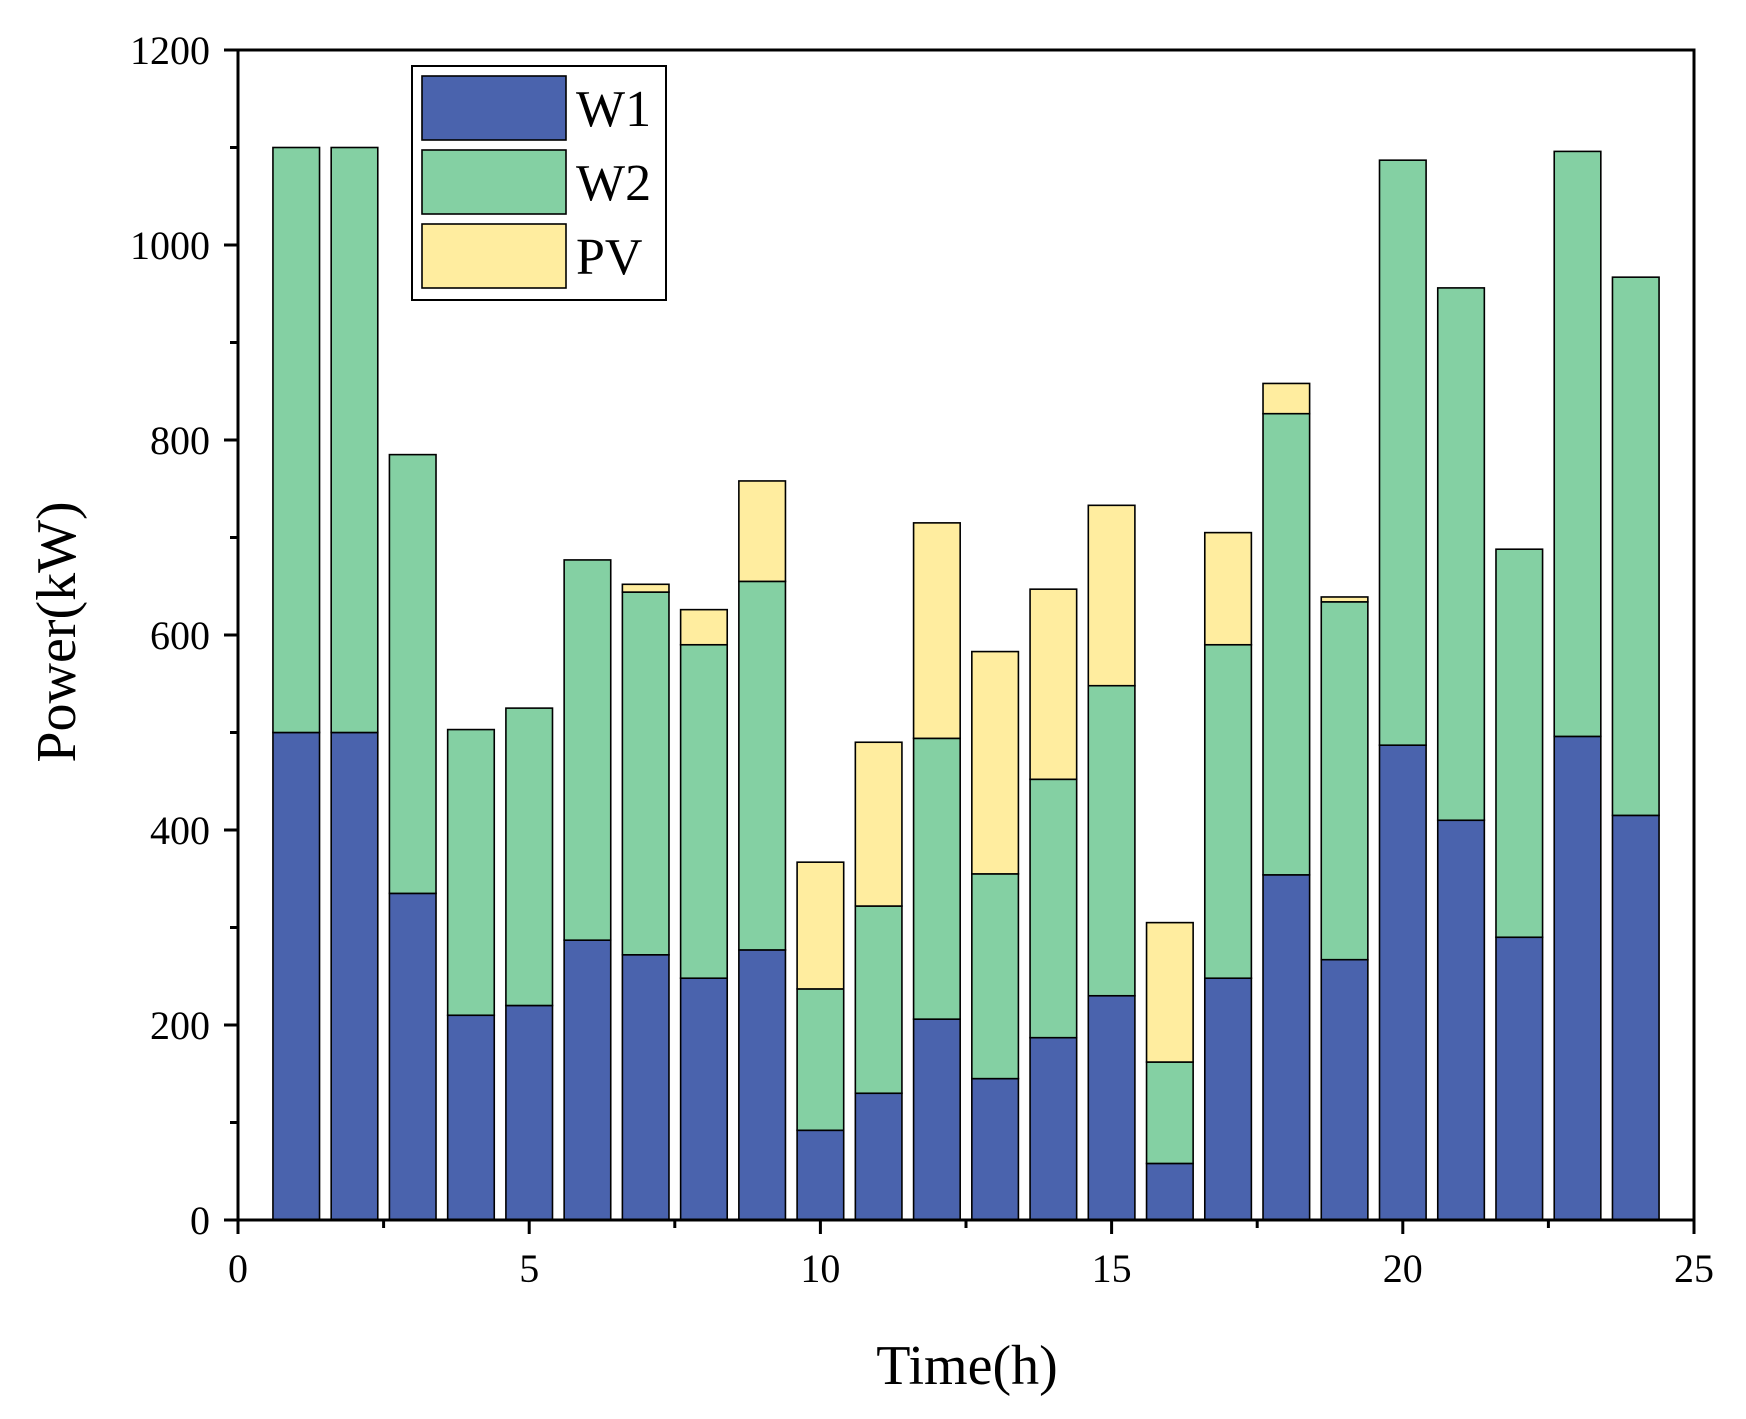 Image resolution: width=1746 pixels, height=1419 pixels. Describe the element at coordinates (238, 1268) in the screenshot. I see `x-tick-label: 0` at that location.